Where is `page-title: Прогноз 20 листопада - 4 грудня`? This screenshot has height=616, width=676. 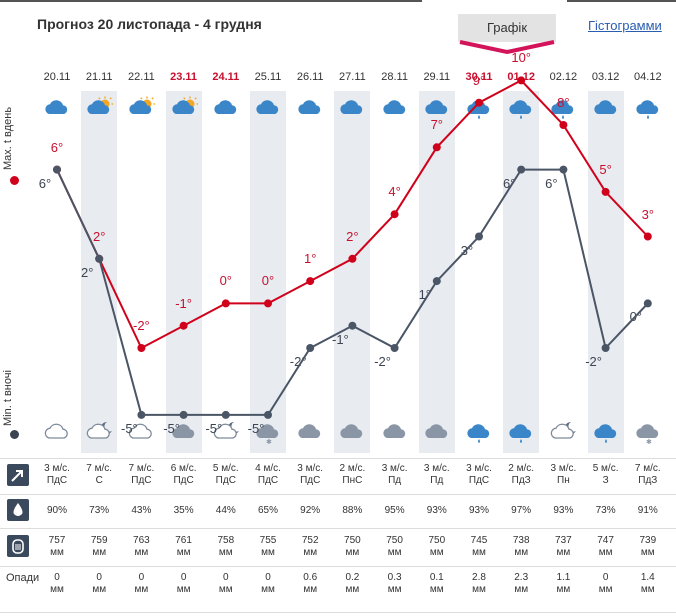 page-title: Прогноз 20 листопада - 4 грудня is located at coordinates (149, 24).